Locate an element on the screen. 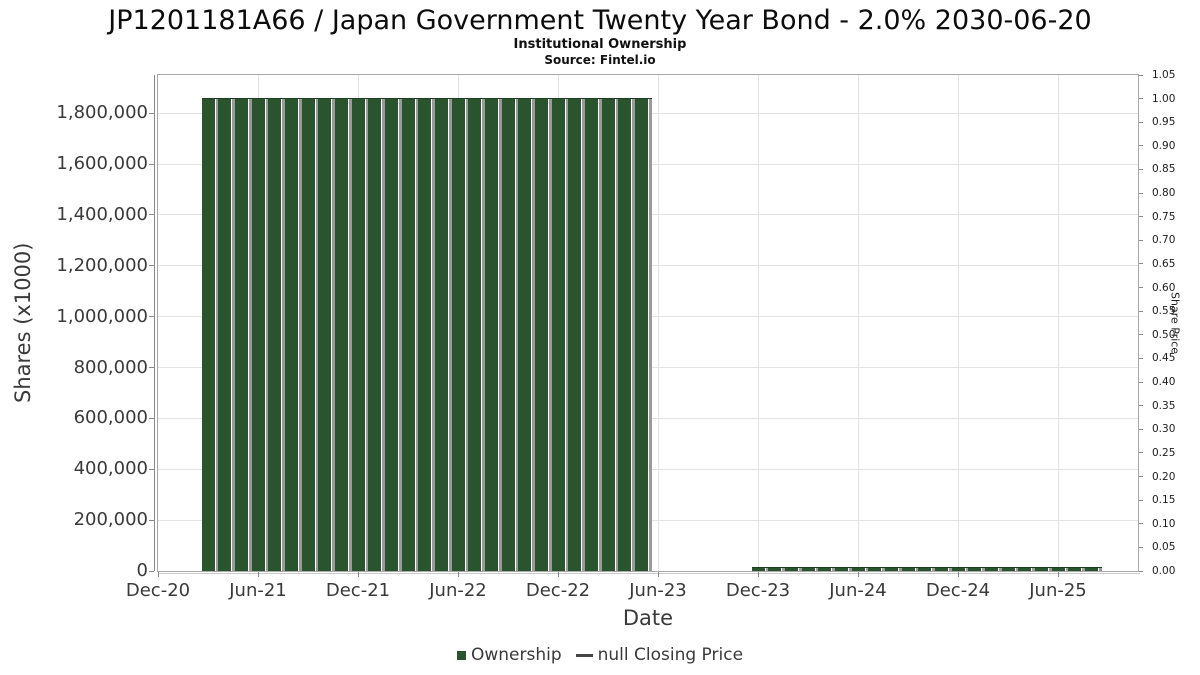 The image size is (1200, 675). right-axis-tick-label: 0.35 is located at coordinates (1164, 405).